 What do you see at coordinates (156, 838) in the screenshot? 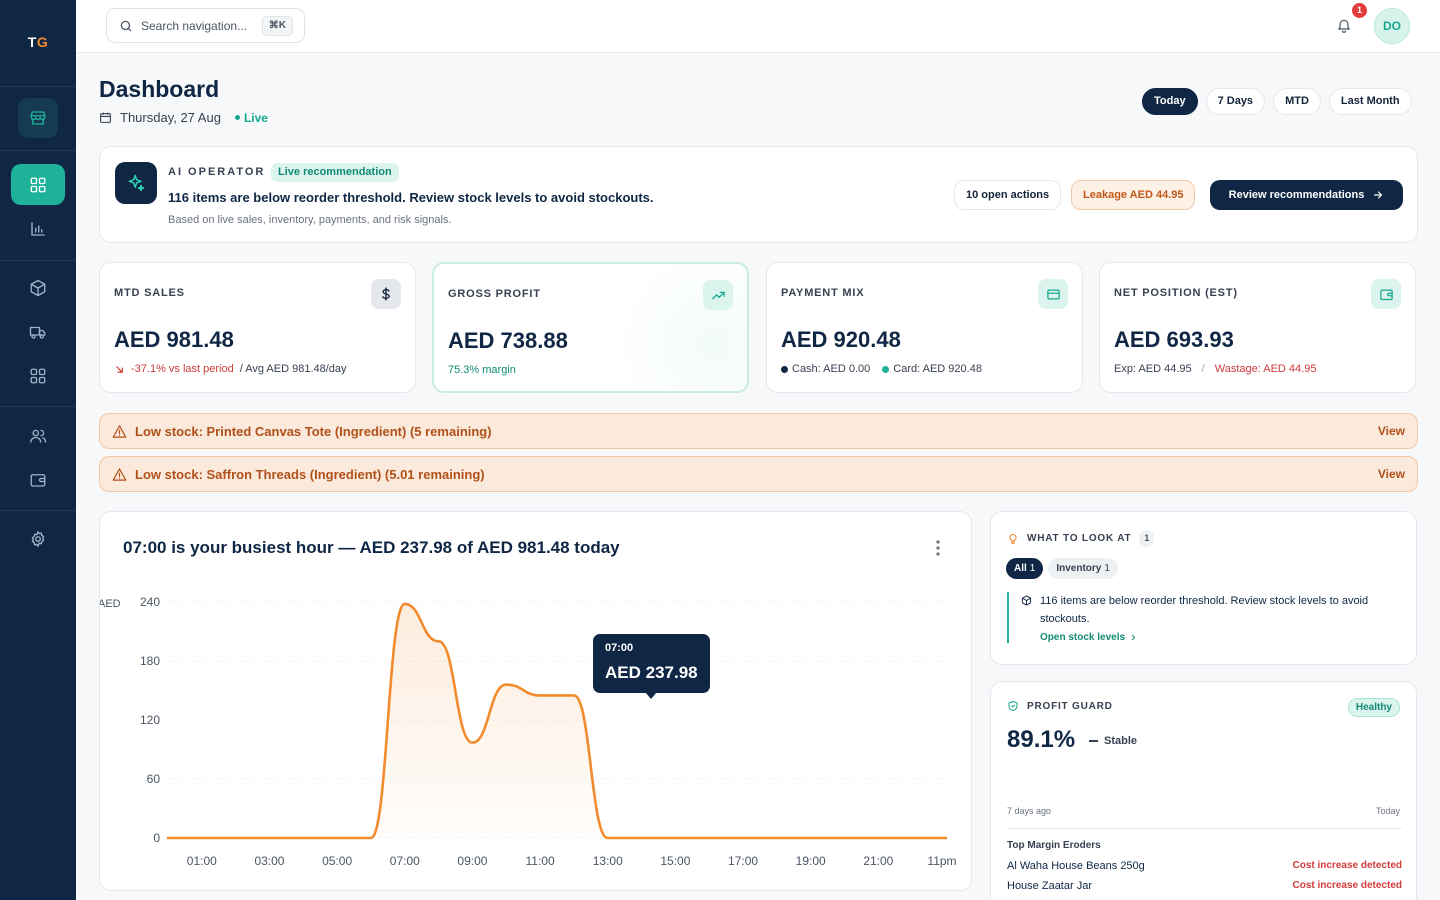
I see `y-tick-label: 0` at bounding box center [156, 838].